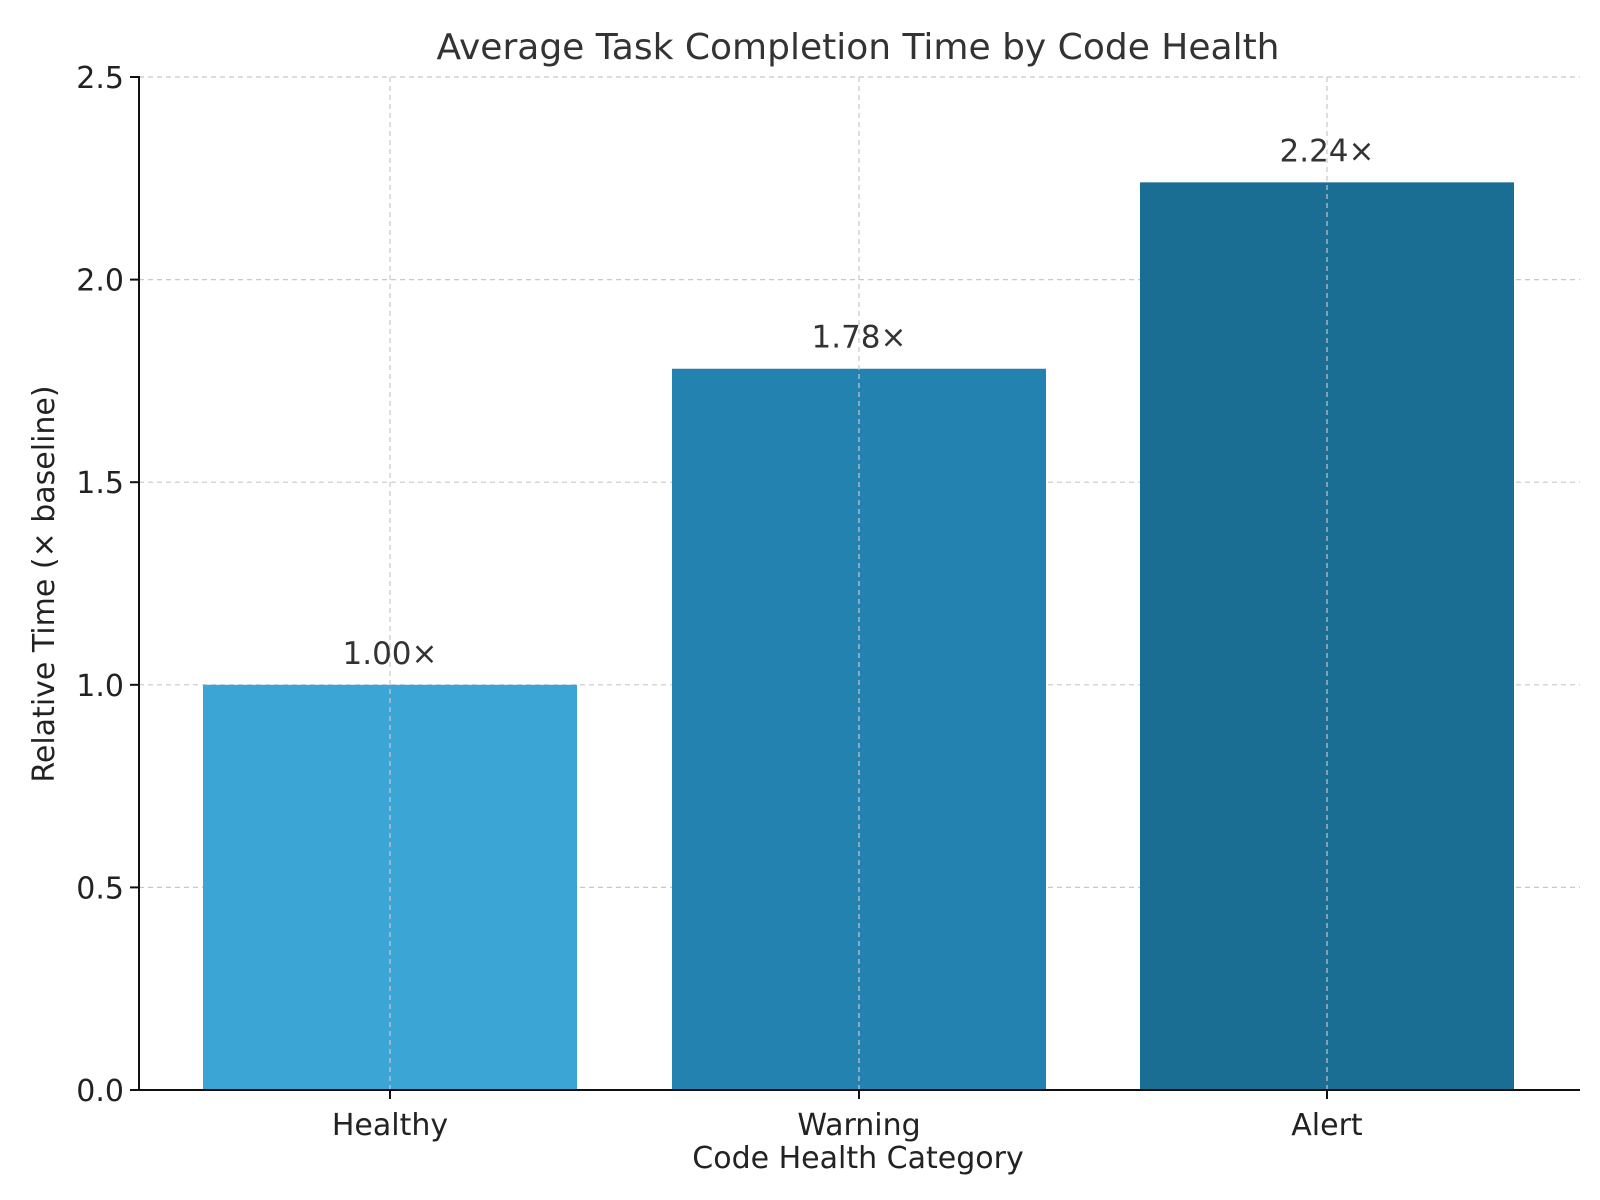 The height and width of the screenshot is (1200, 1600). What do you see at coordinates (859, 338) in the screenshot?
I see `bar-value-label: 1.78×` at bounding box center [859, 338].